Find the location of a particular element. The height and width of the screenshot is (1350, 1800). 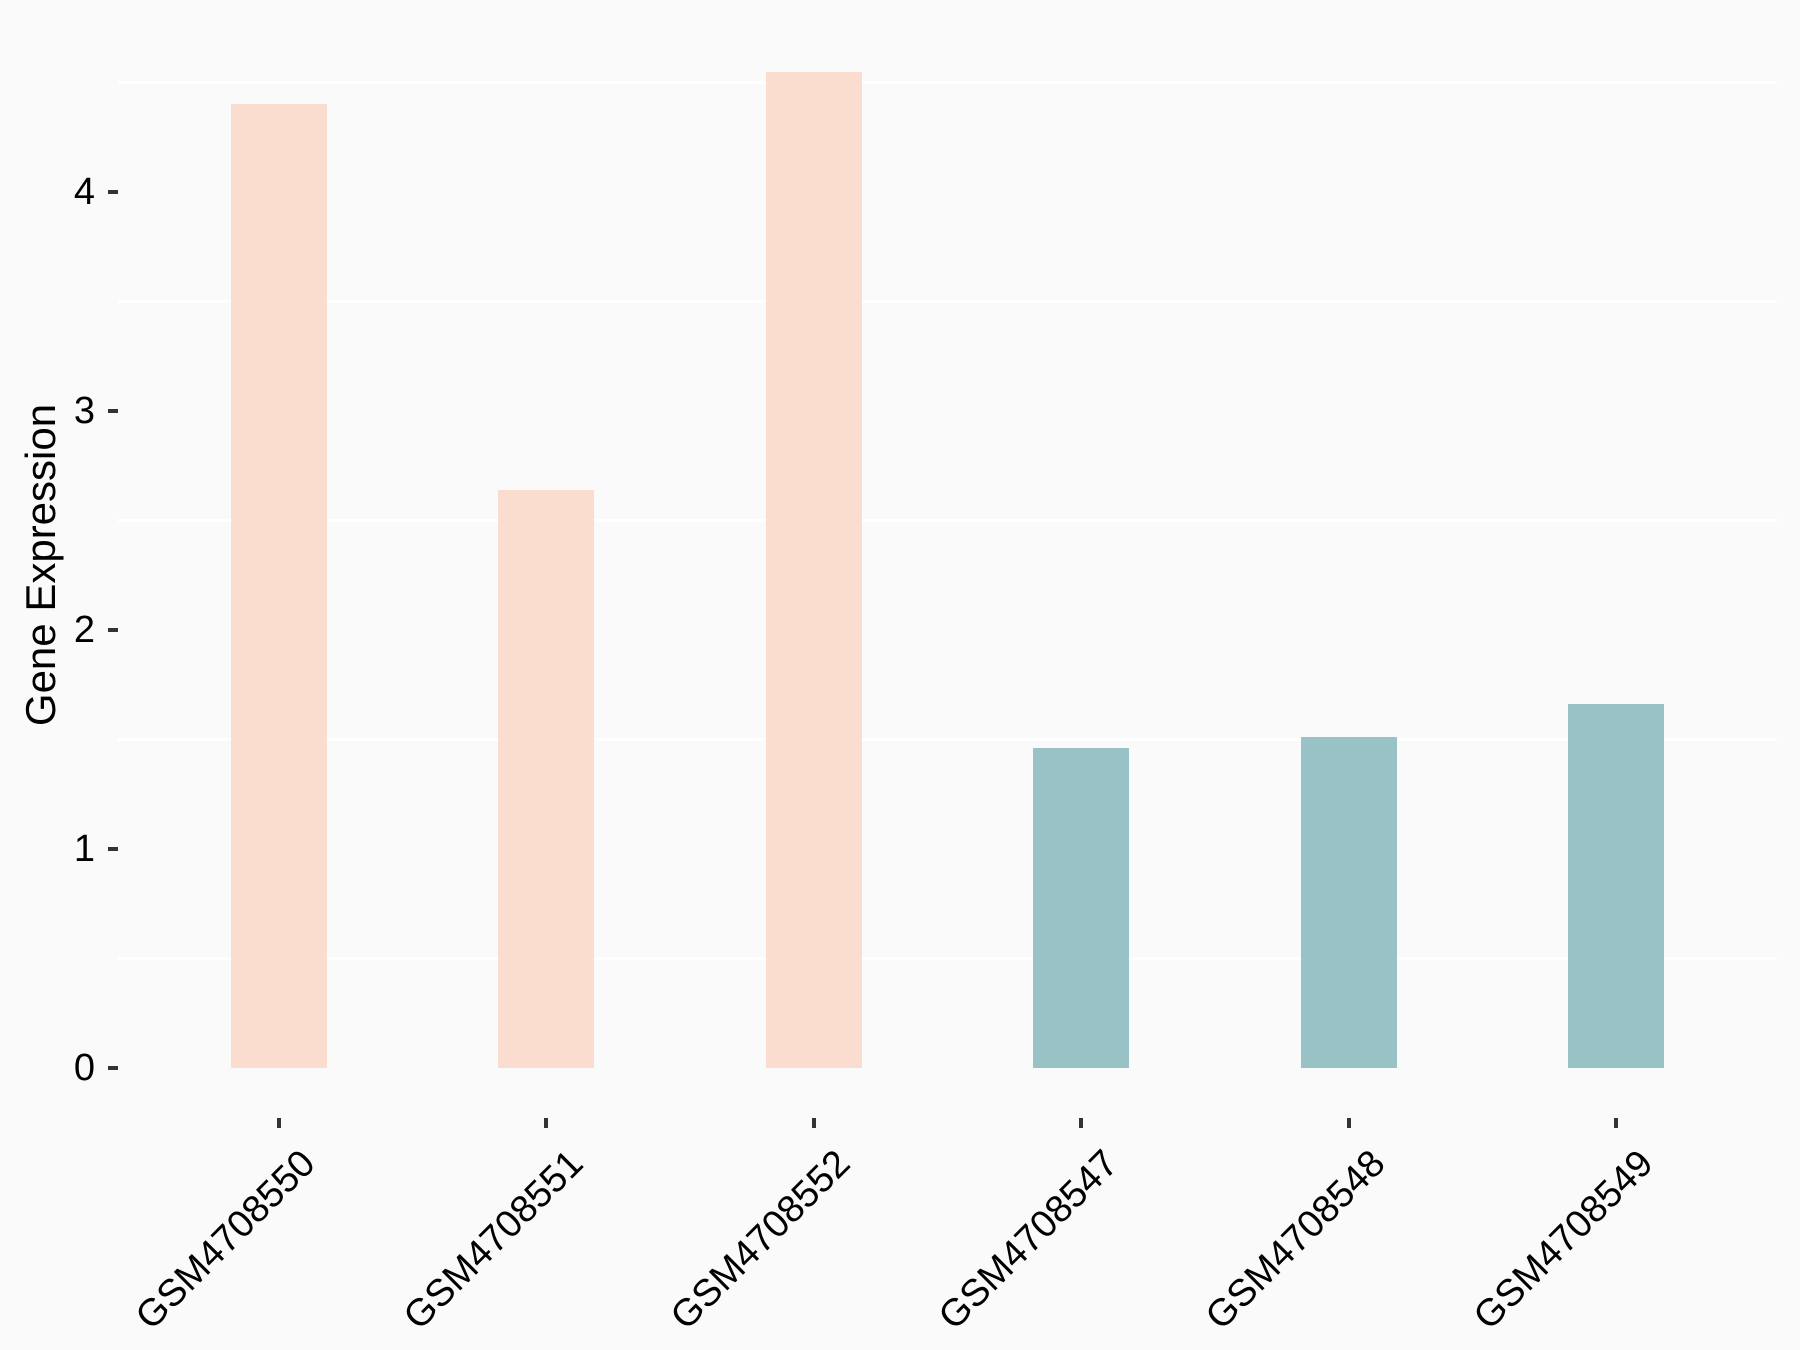

bar-GSM4708547 is located at coordinates (1081, 908).